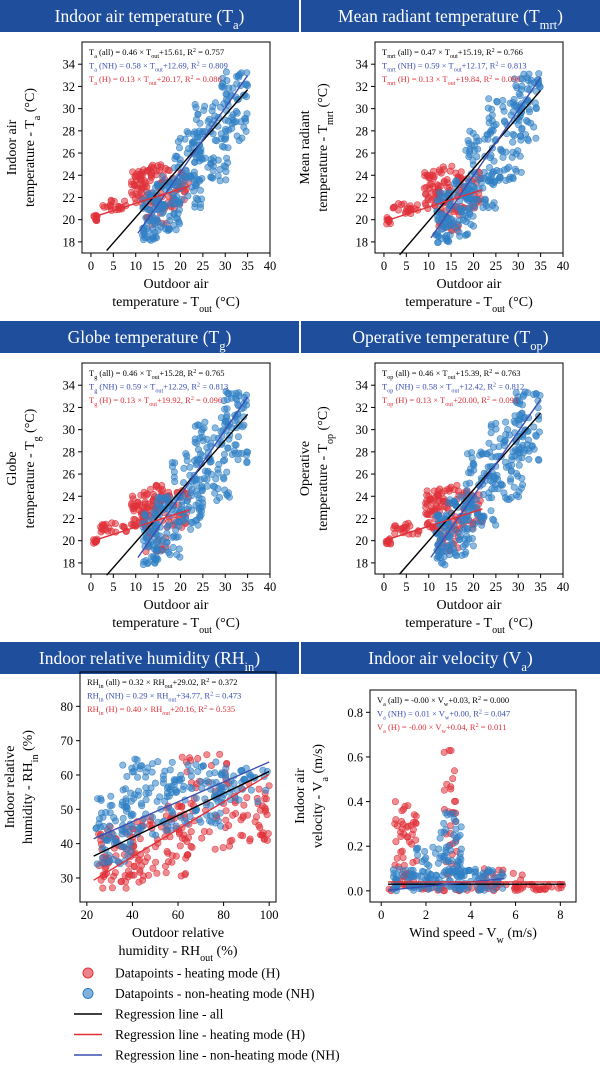 The image size is (600, 1074). What do you see at coordinates (469, 626) in the screenshot?
I see `x-axis-label: temperature - Tout (°C)` at bounding box center [469, 626].